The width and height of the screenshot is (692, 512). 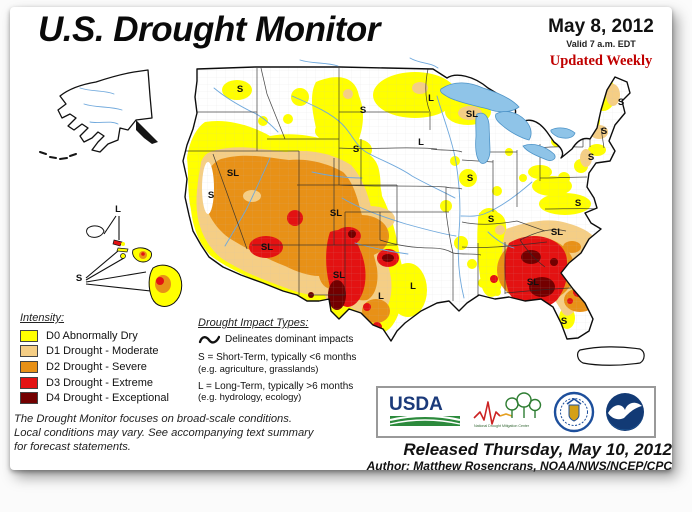 What do you see at coordinates (369, 63) in the screenshot?
I see `canada-rivers` at bounding box center [369, 63].